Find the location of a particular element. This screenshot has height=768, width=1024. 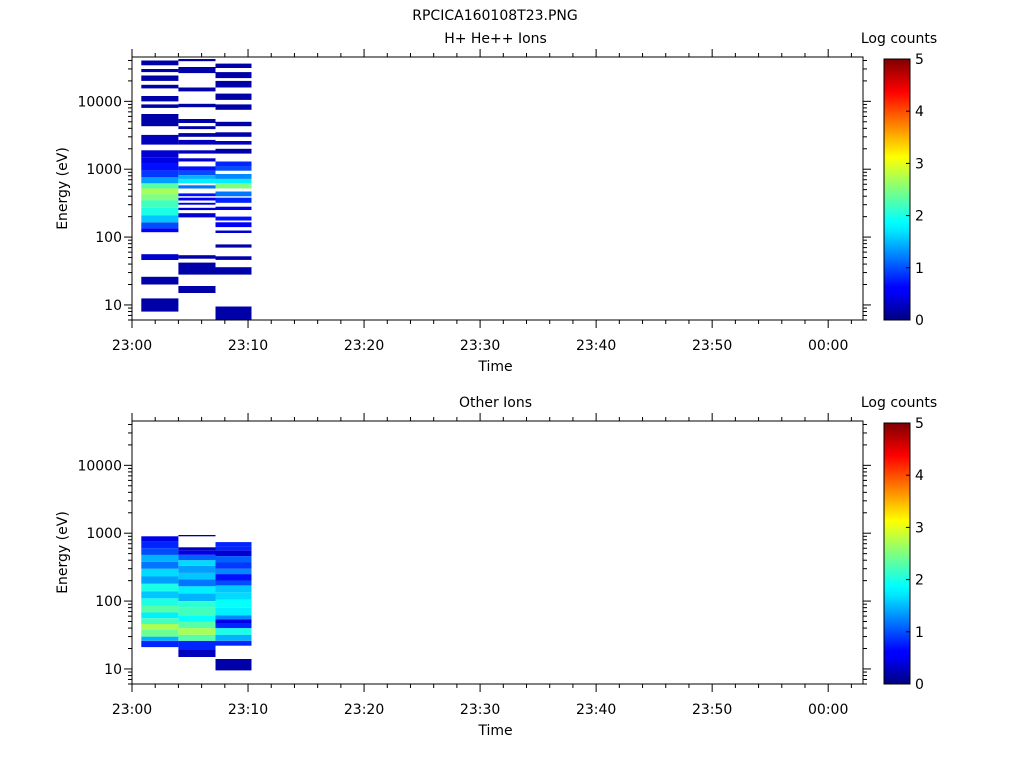

x-axis-label: Time is located at coordinates (494, 731).